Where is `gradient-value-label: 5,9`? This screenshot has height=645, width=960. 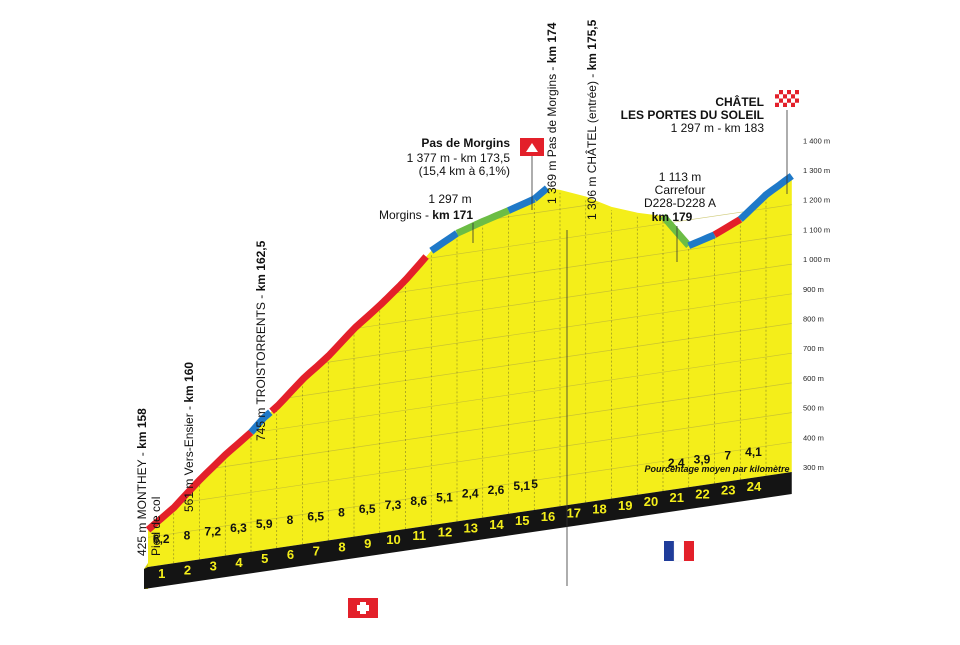
gradient-value-label: 5,9 is located at coordinates (264, 524).